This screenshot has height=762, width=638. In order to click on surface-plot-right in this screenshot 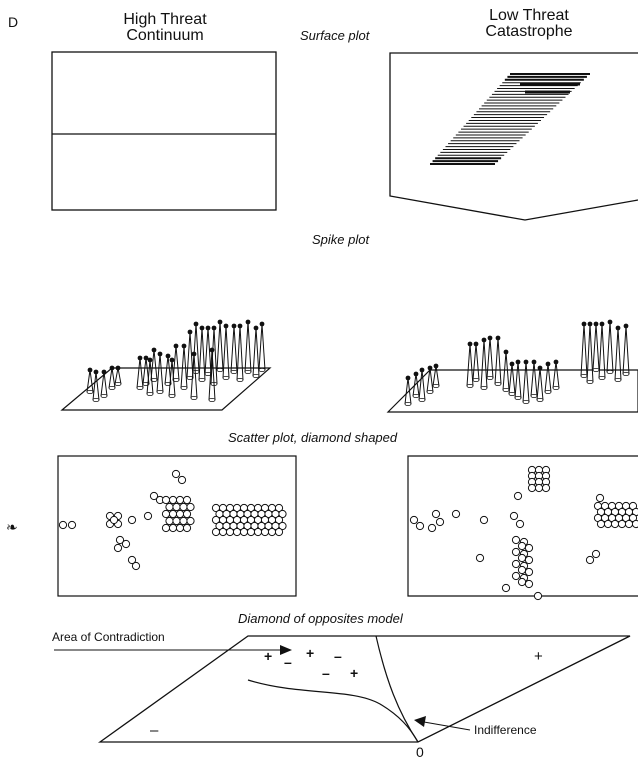, I will do `click(513, 136)`.